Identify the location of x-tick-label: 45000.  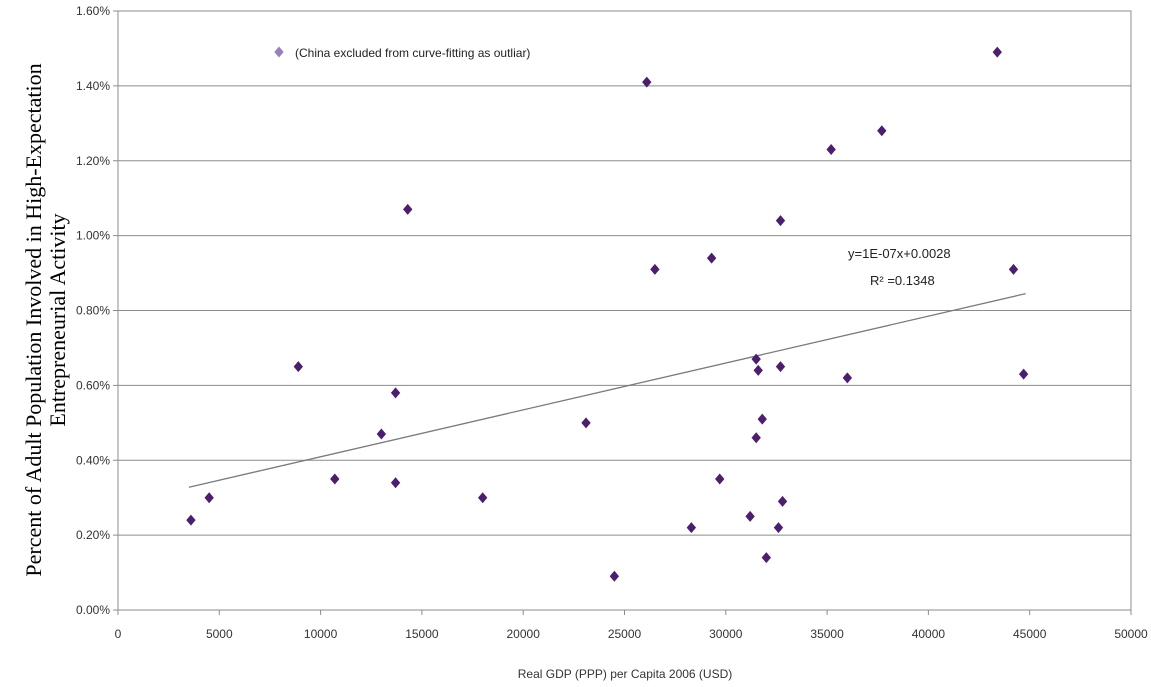
(1030, 634).